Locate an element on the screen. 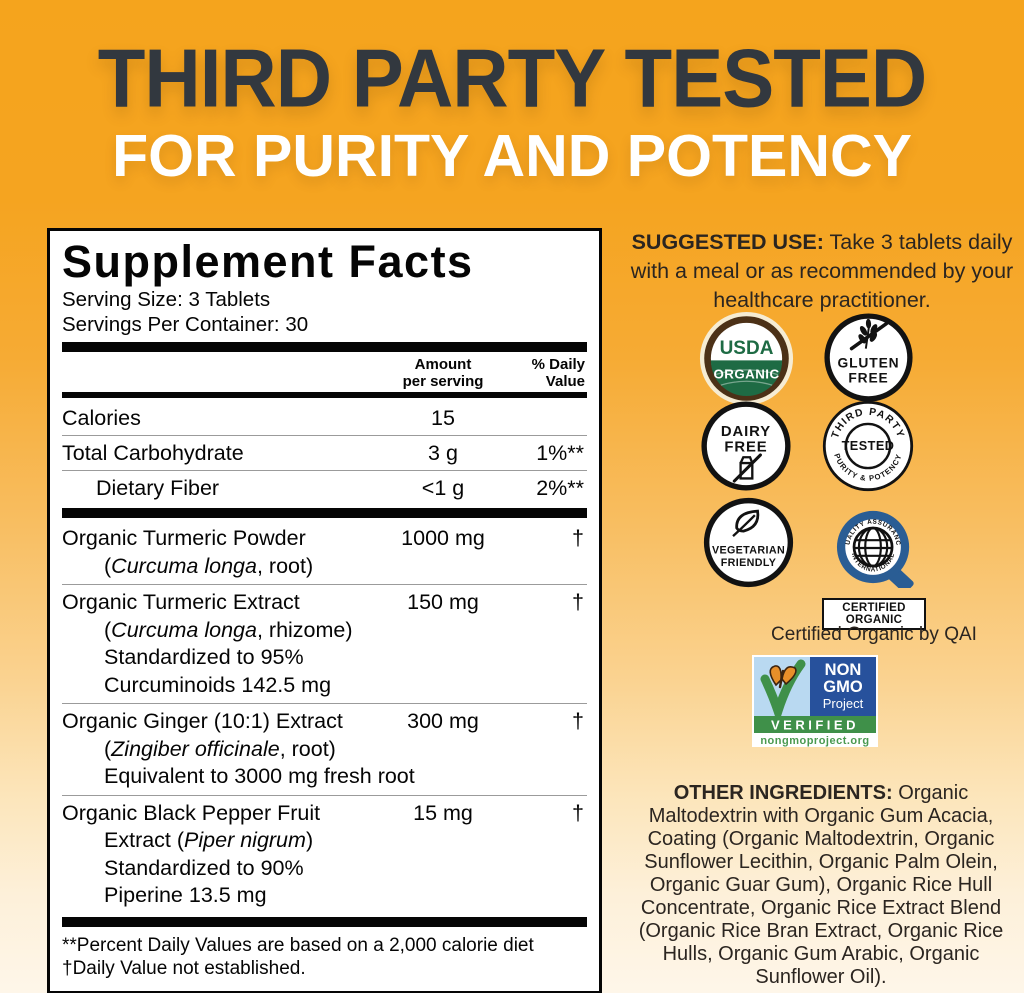  nutrient-name: Total Carbohydrate is located at coordinates (153, 453).